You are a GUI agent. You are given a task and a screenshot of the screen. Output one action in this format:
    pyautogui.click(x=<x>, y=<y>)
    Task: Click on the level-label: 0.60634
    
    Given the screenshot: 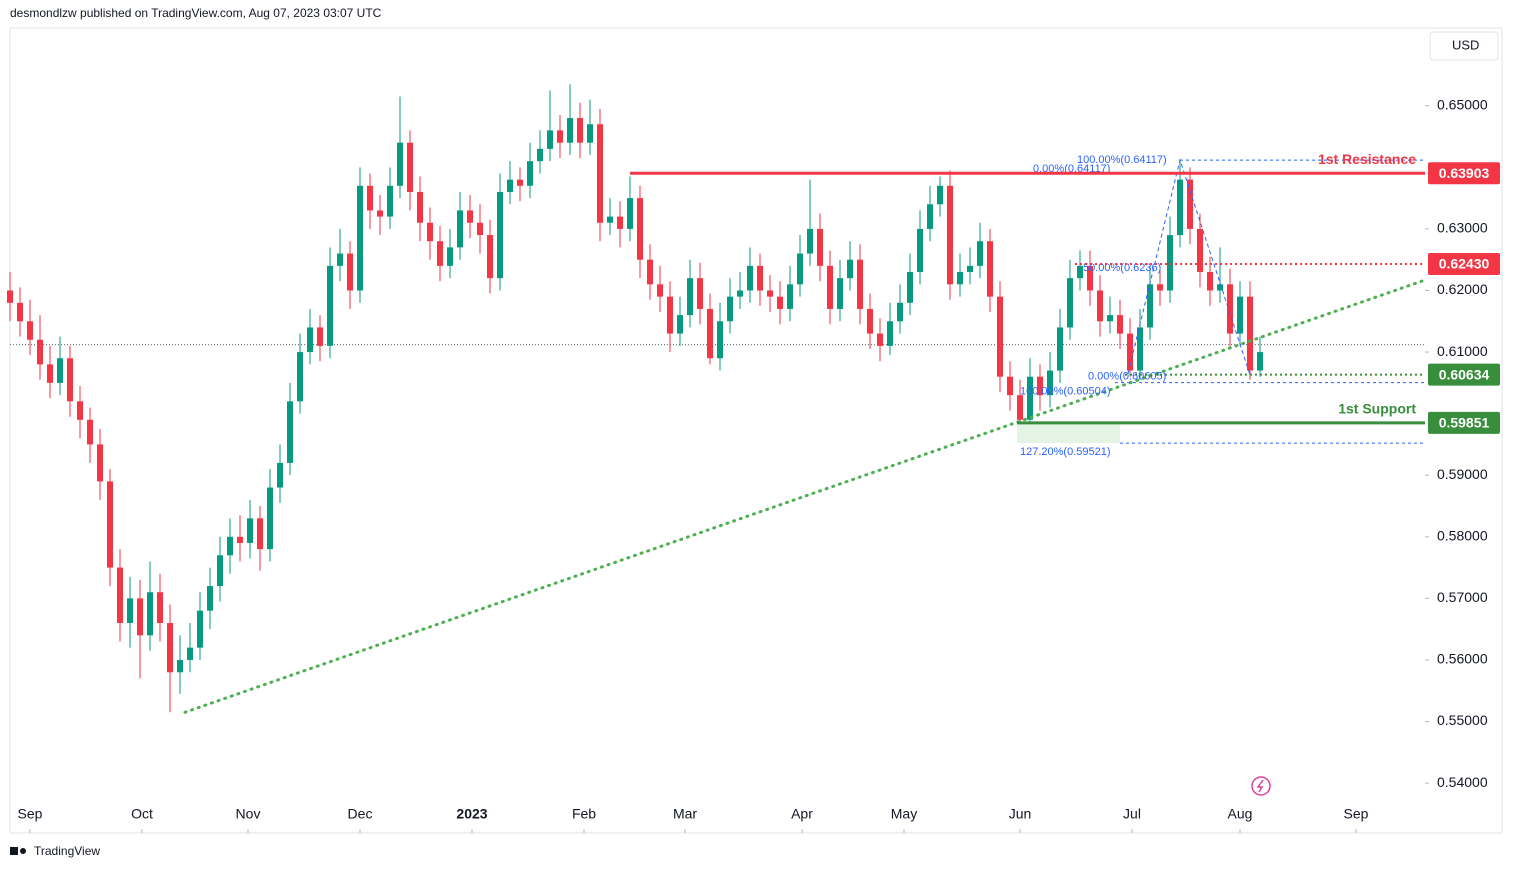 What is the action you would take?
    pyautogui.click(x=1464, y=374)
    